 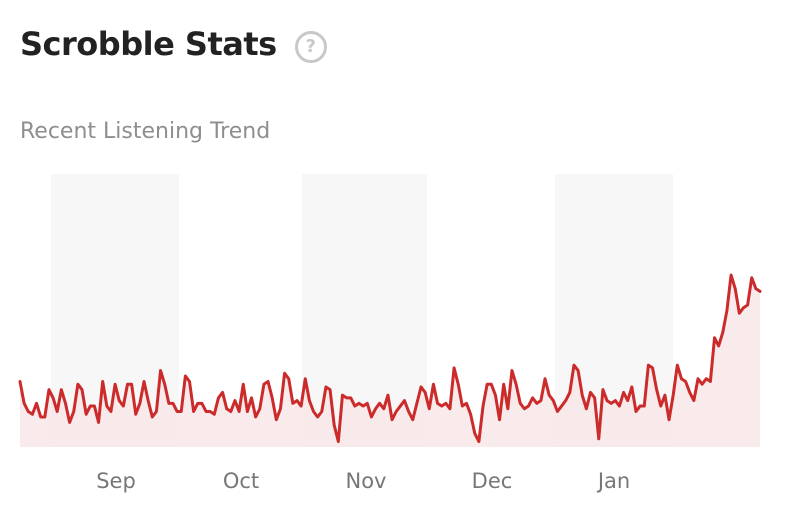 What do you see at coordinates (145, 131) in the screenshot?
I see `chart-title: Recent Listening Trend` at bounding box center [145, 131].